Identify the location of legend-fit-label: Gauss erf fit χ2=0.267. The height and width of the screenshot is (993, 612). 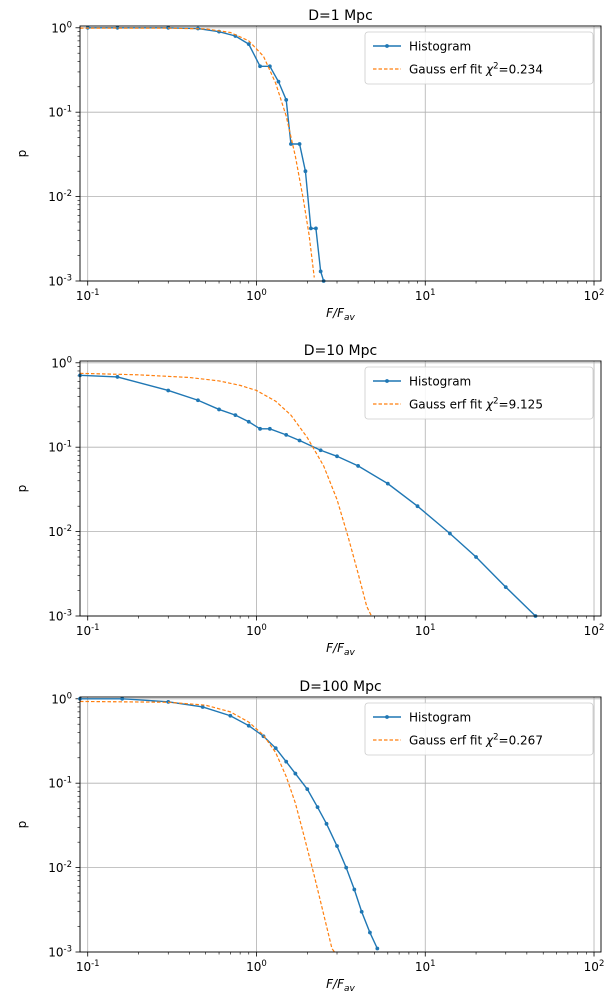
(476, 740).